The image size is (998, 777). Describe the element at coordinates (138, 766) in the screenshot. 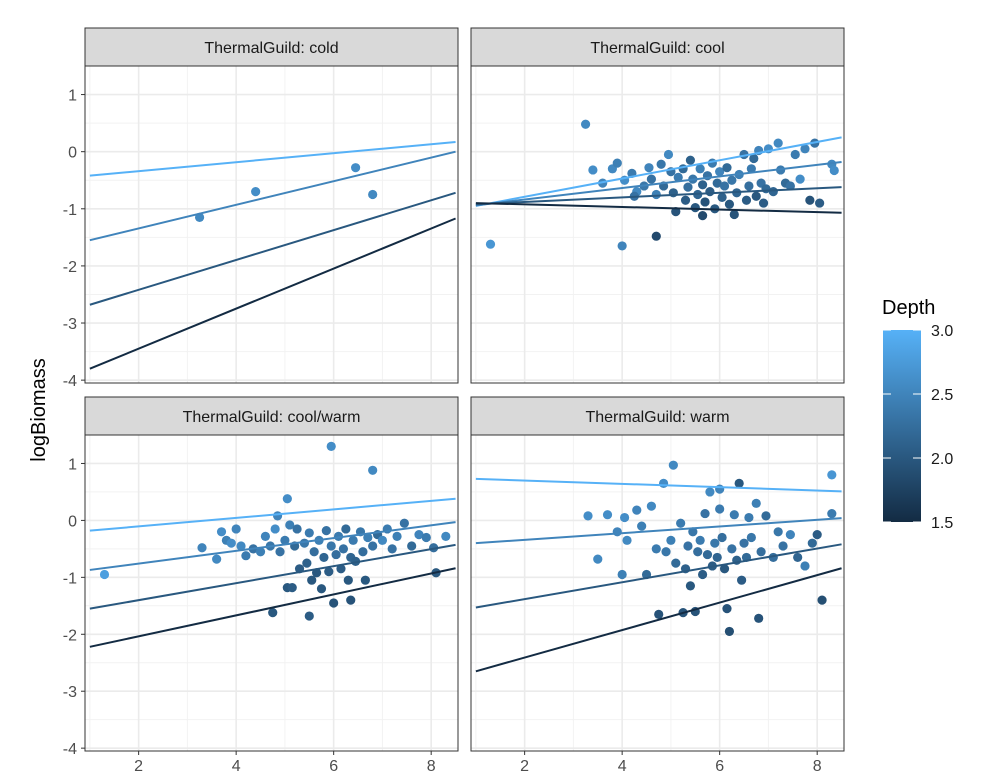

I see `x-tick-label: 2` at that location.